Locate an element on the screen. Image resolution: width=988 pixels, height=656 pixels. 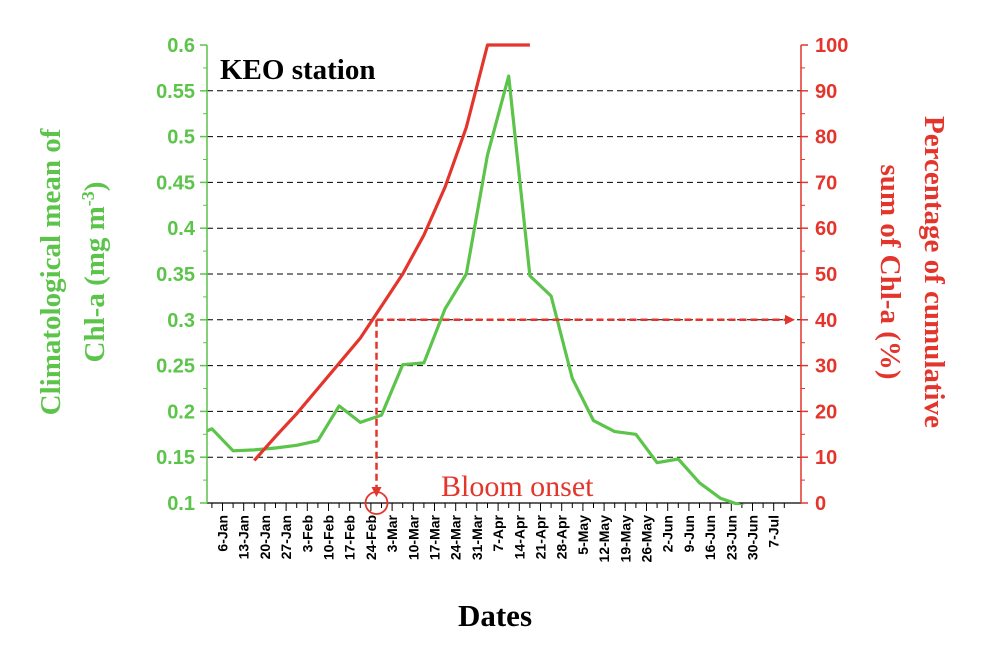
chart-title: KEO station is located at coordinates (298, 70).